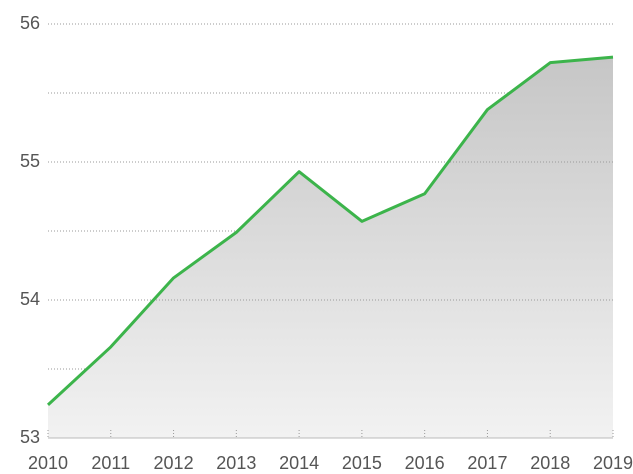 The height and width of the screenshot is (474, 633). Describe the element at coordinates (425, 463) in the screenshot. I see `x-tick-label: 2016` at that location.